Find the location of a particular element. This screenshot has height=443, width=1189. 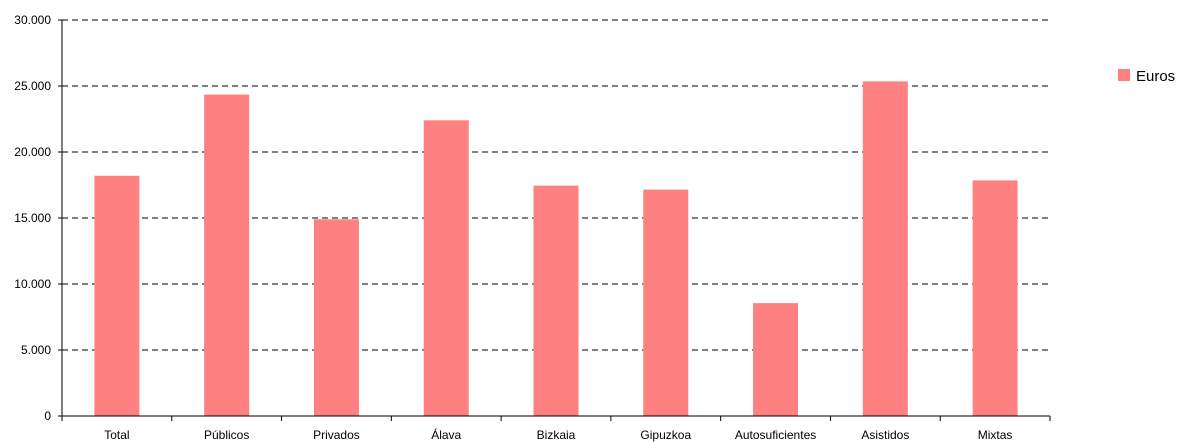

legend-swatch-euros is located at coordinates (1124, 75).